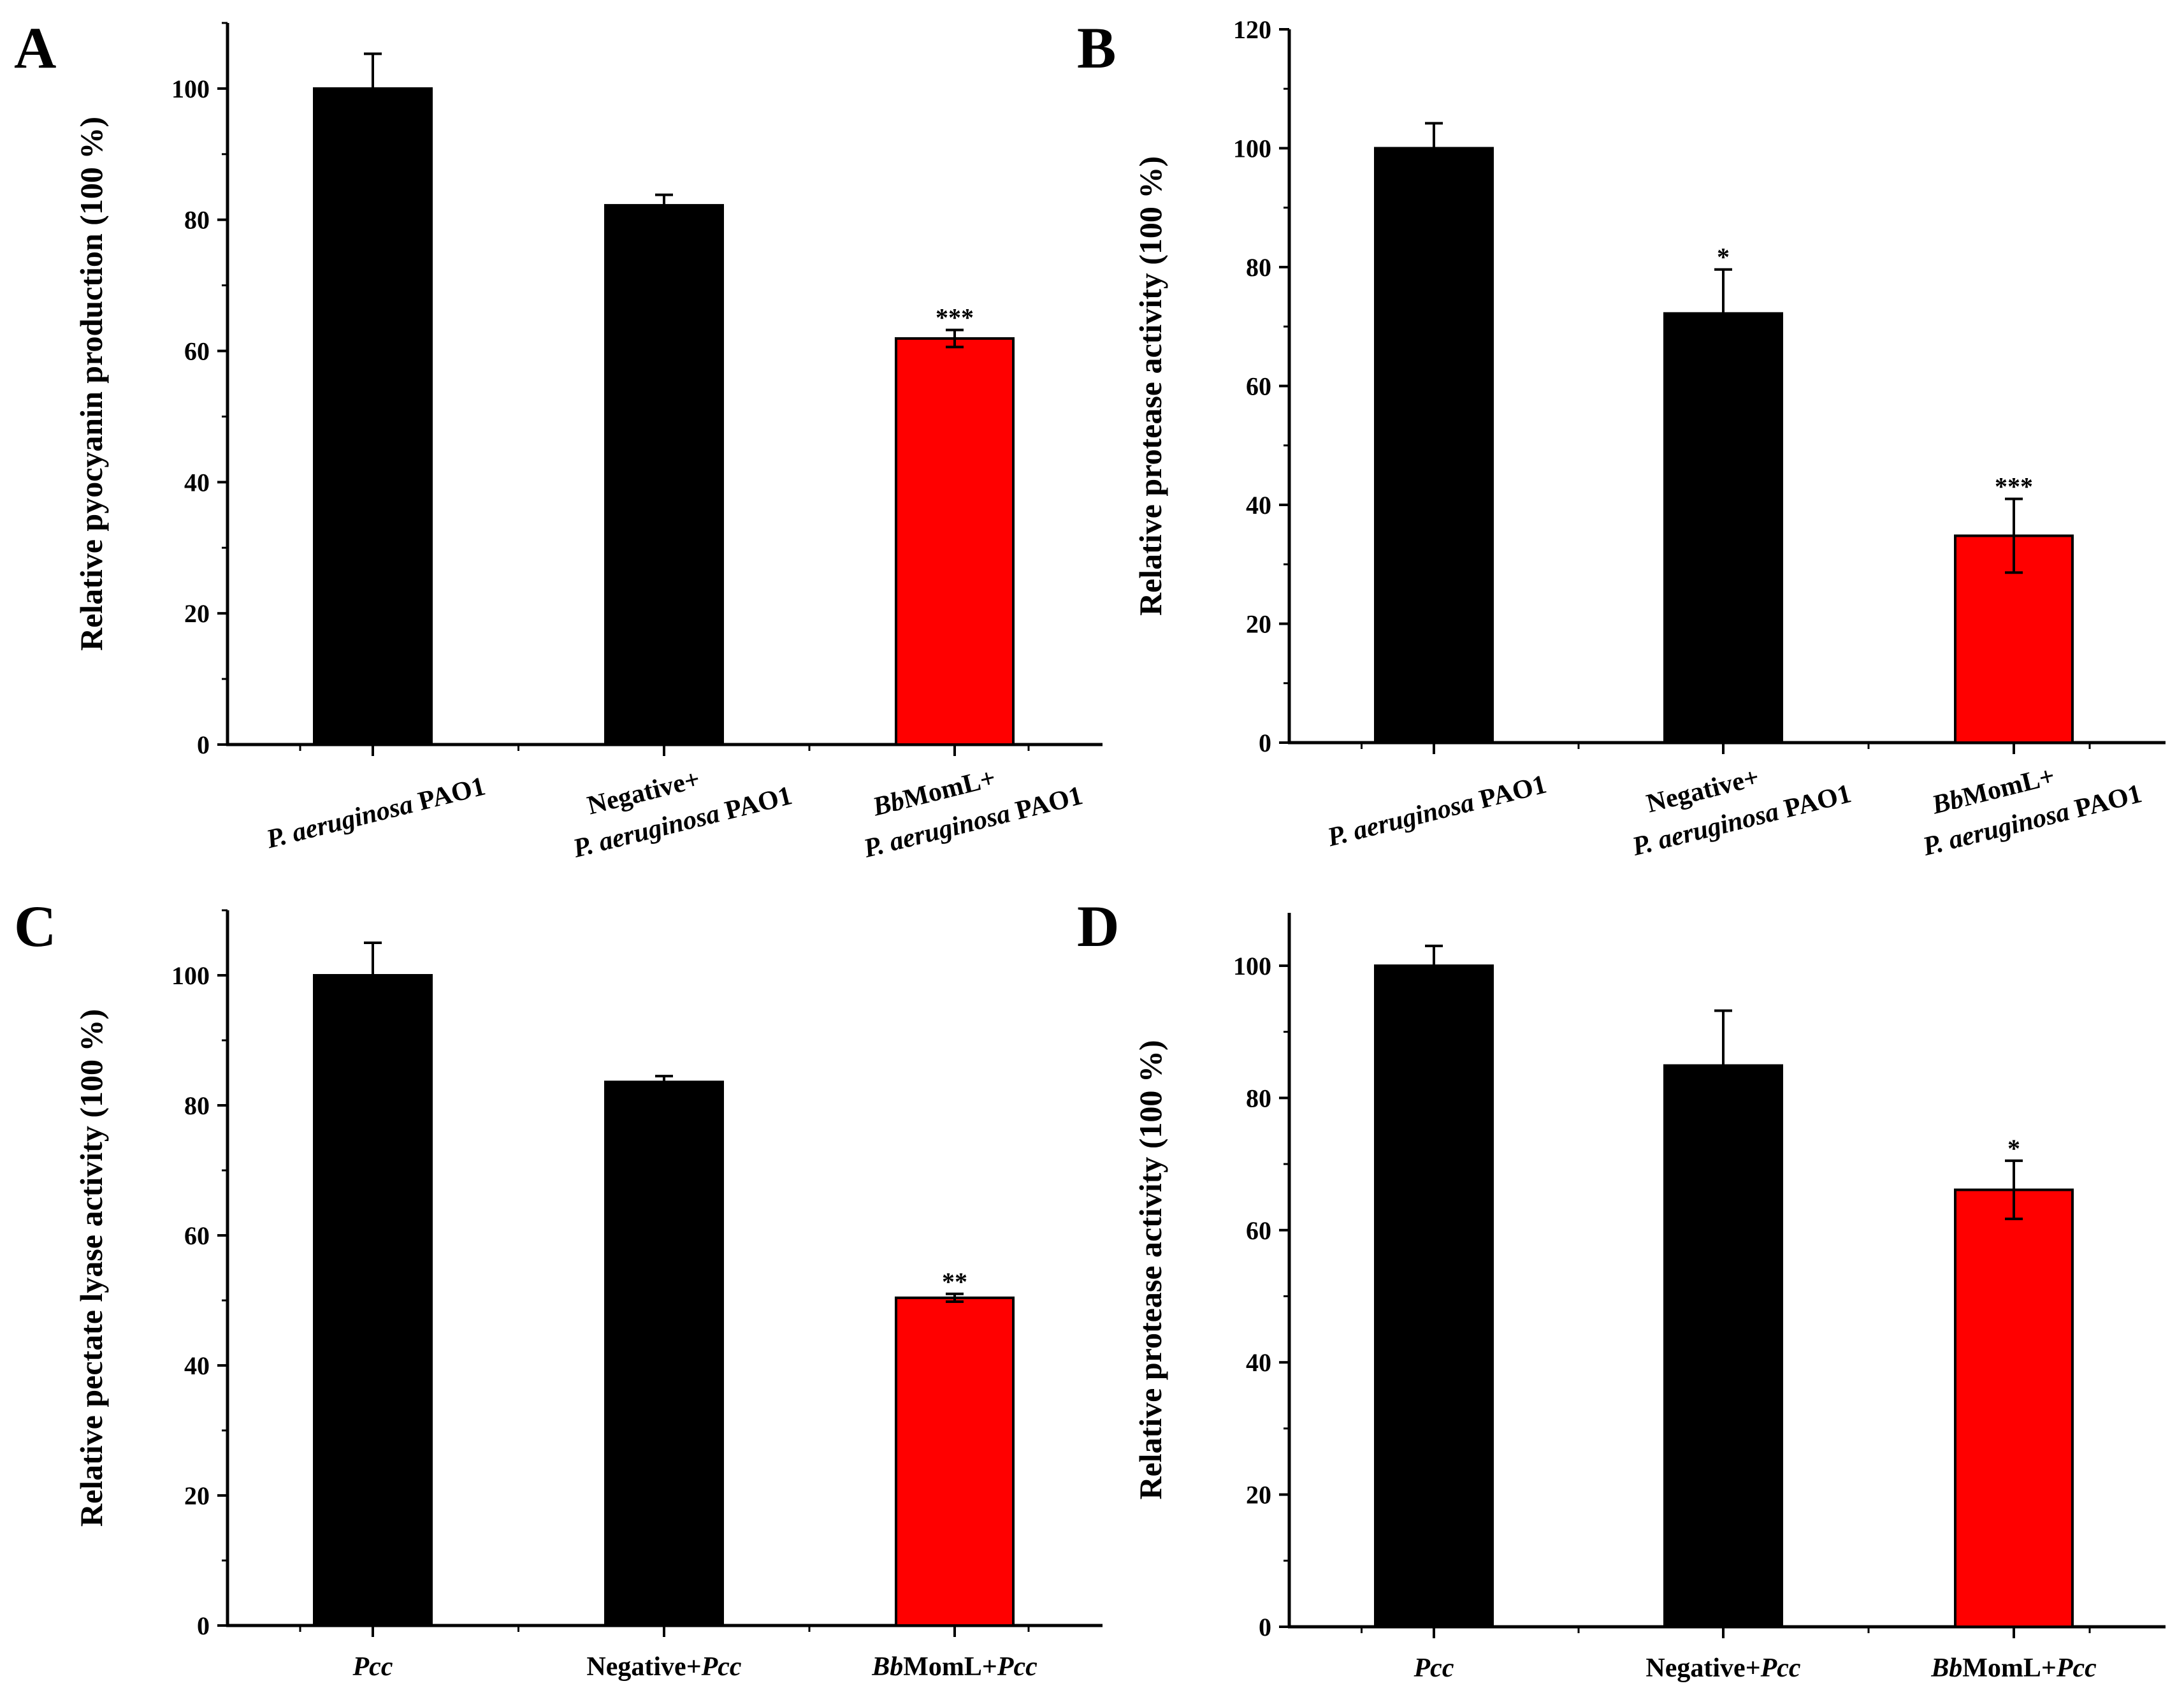 The image size is (2184, 1702). I want to click on y-tick-label: 120, so click(1252, 29).